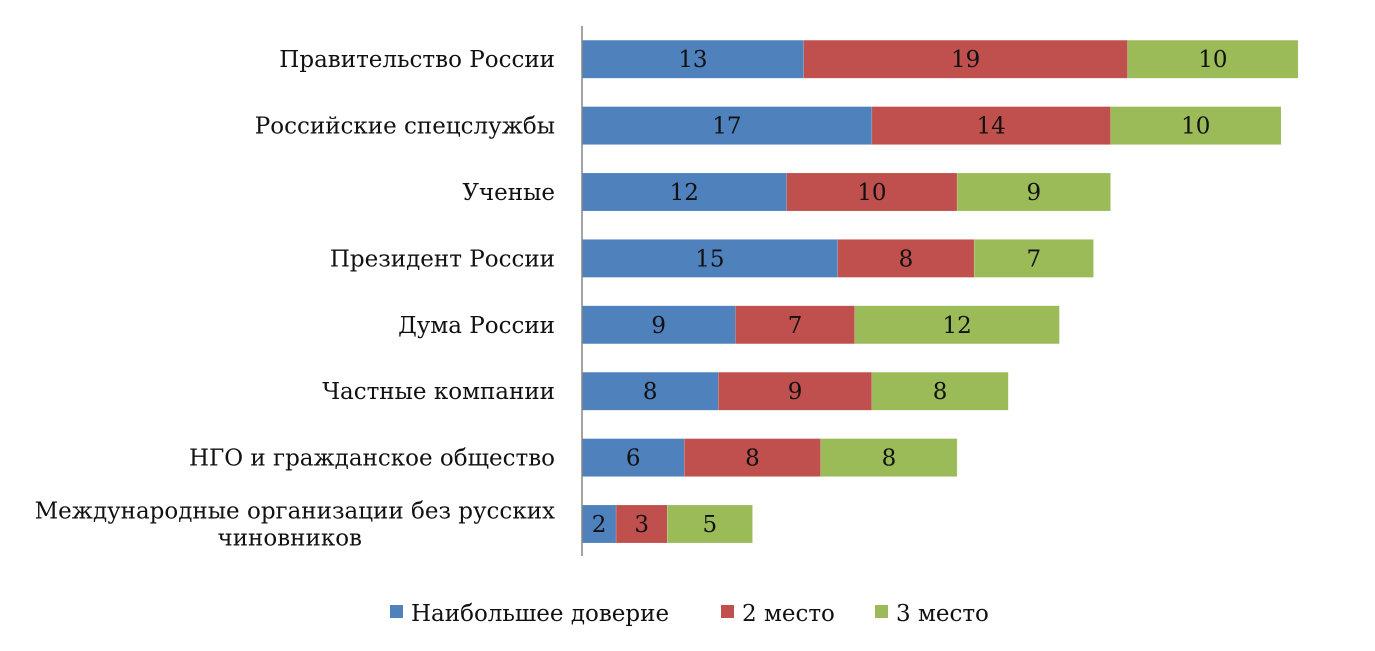 This screenshot has height=651, width=1375. What do you see at coordinates (290, 539) in the screenshot?
I see `category-label: чиновников` at bounding box center [290, 539].